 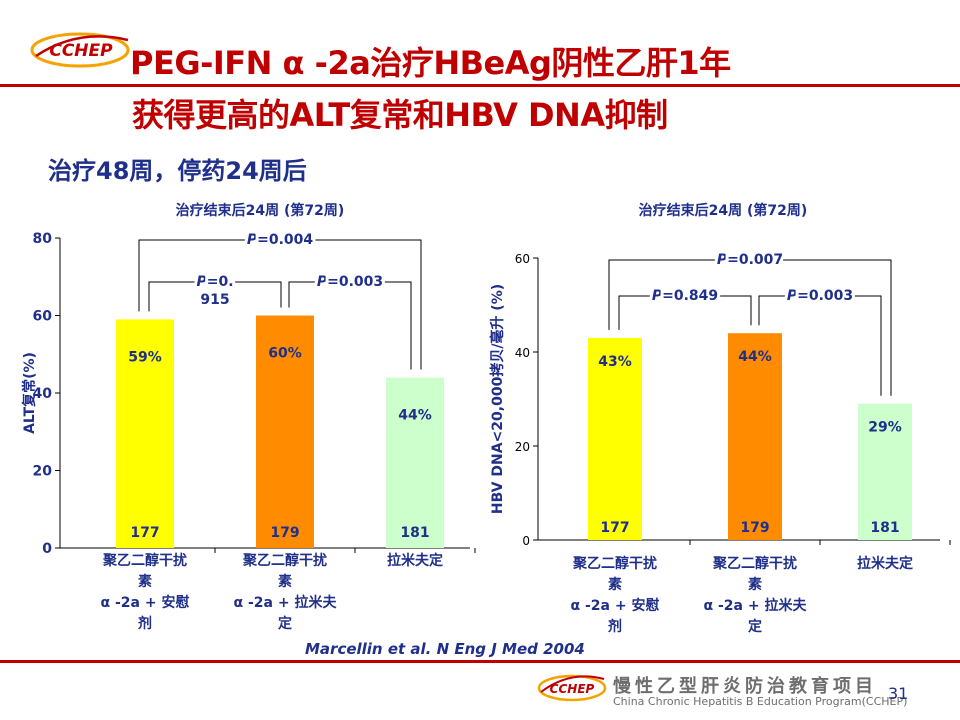 What do you see at coordinates (445, 649) in the screenshot?
I see `citation: Marcellin et al. N Eng J Med 2004` at bounding box center [445, 649].